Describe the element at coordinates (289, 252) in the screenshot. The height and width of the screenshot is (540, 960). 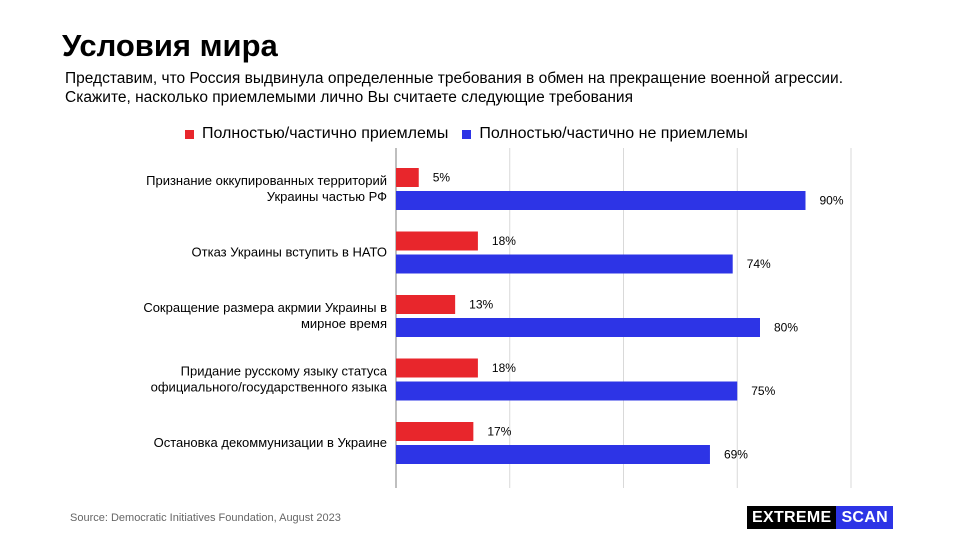
I see `category-label: Отказ Украины вступить в НАТО` at that location.